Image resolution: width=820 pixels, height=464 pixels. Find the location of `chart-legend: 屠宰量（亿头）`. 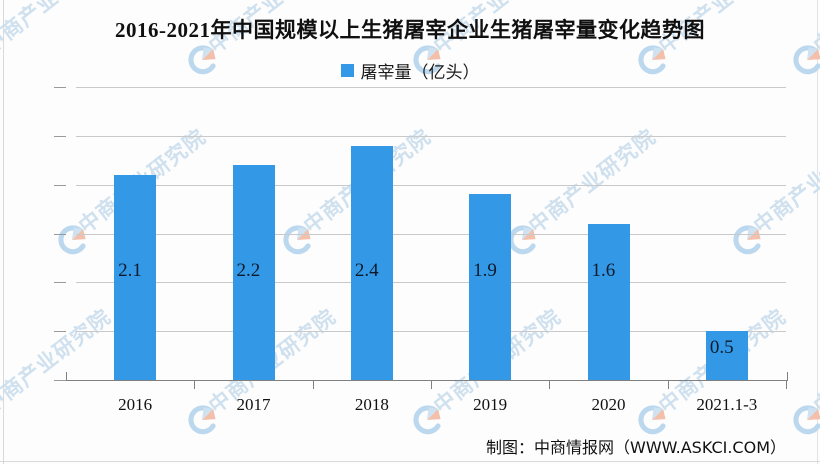

chart-legend: 屠宰量（亿头） is located at coordinates (410, 70).